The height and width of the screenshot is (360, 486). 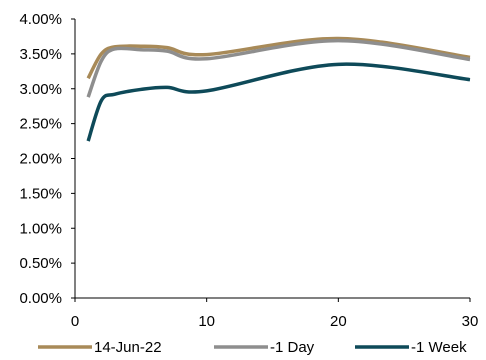 What do you see at coordinates (40, 193) in the screenshot?
I see `y-tick-label: 1.50%` at bounding box center [40, 193].